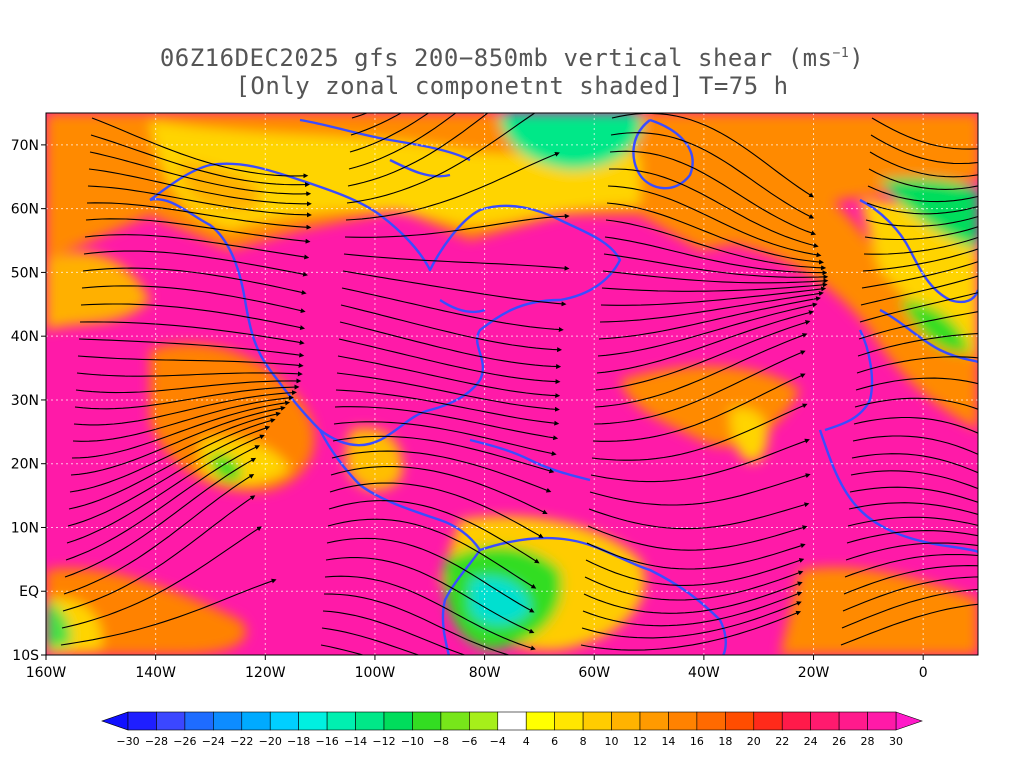  Describe the element at coordinates (241, 741) in the screenshot. I see `colorbar-label: −22` at that location.